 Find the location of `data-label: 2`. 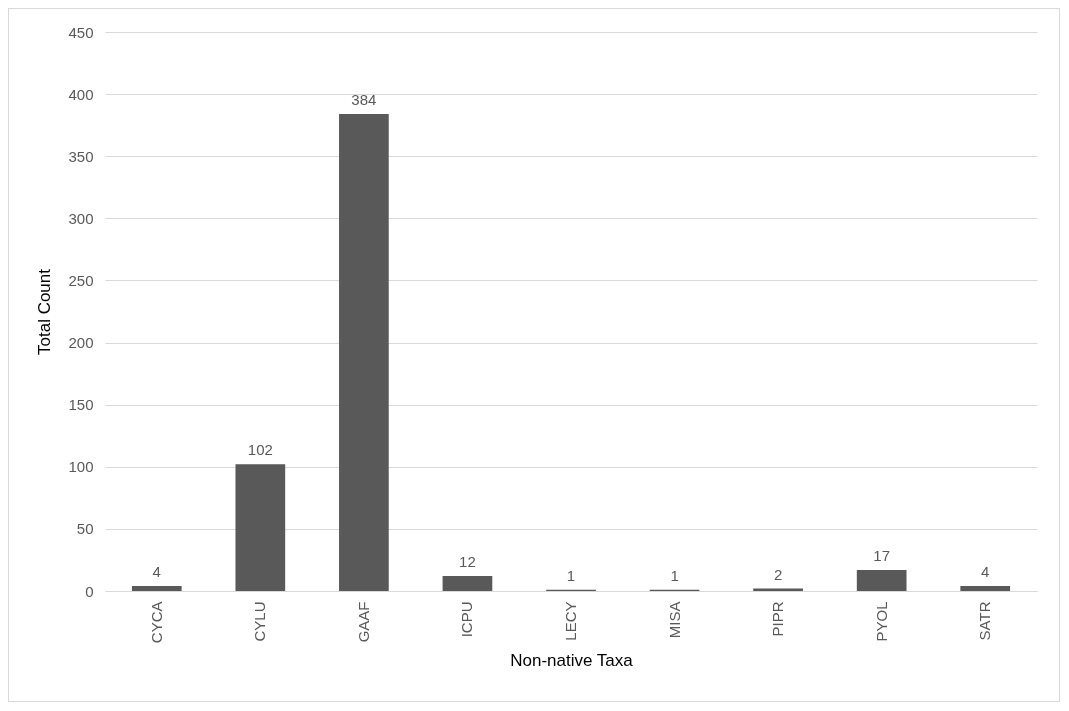

data-label: 2 is located at coordinates (778, 574).